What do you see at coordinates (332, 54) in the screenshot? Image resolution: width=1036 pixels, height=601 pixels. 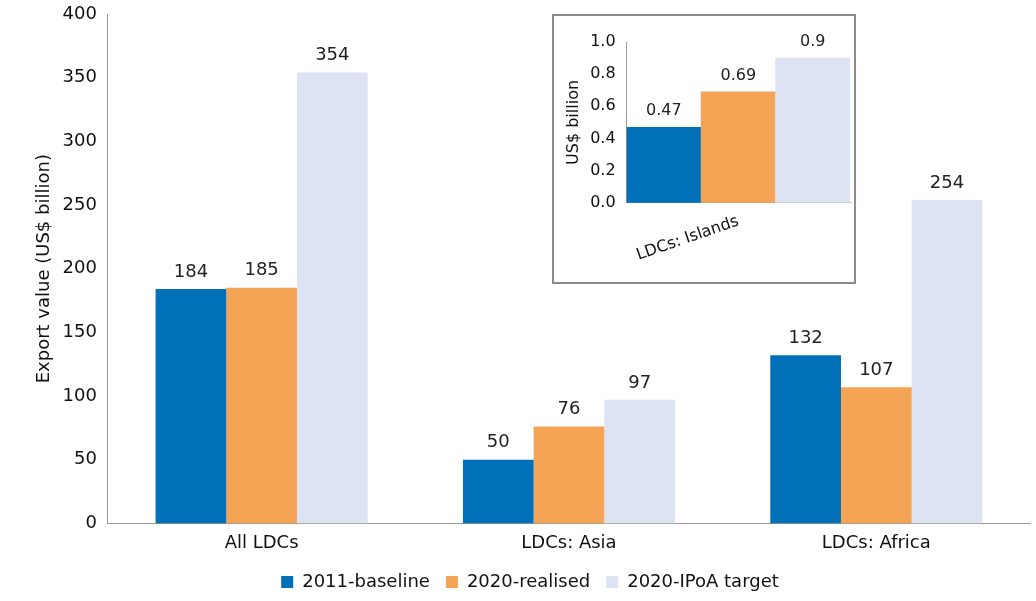 I see `data-label: 354` at bounding box center [332, 54].